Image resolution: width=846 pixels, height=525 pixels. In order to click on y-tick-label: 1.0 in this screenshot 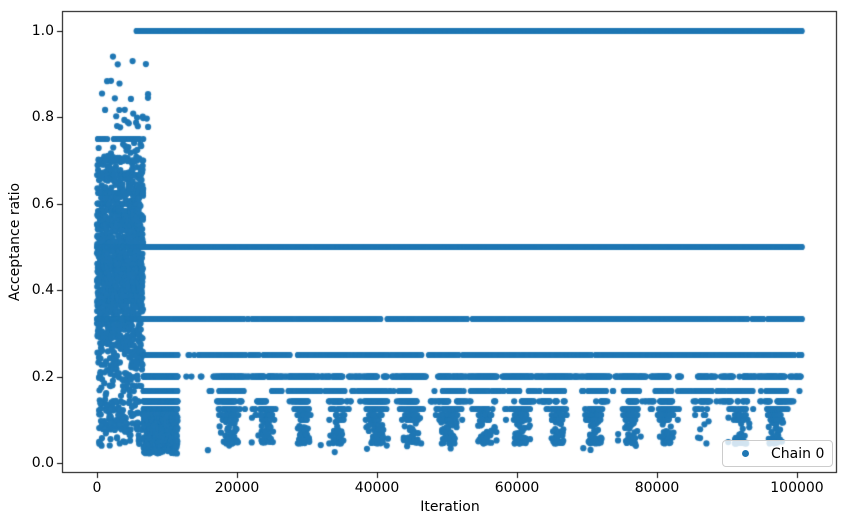, I will do `click(42, 31)`.